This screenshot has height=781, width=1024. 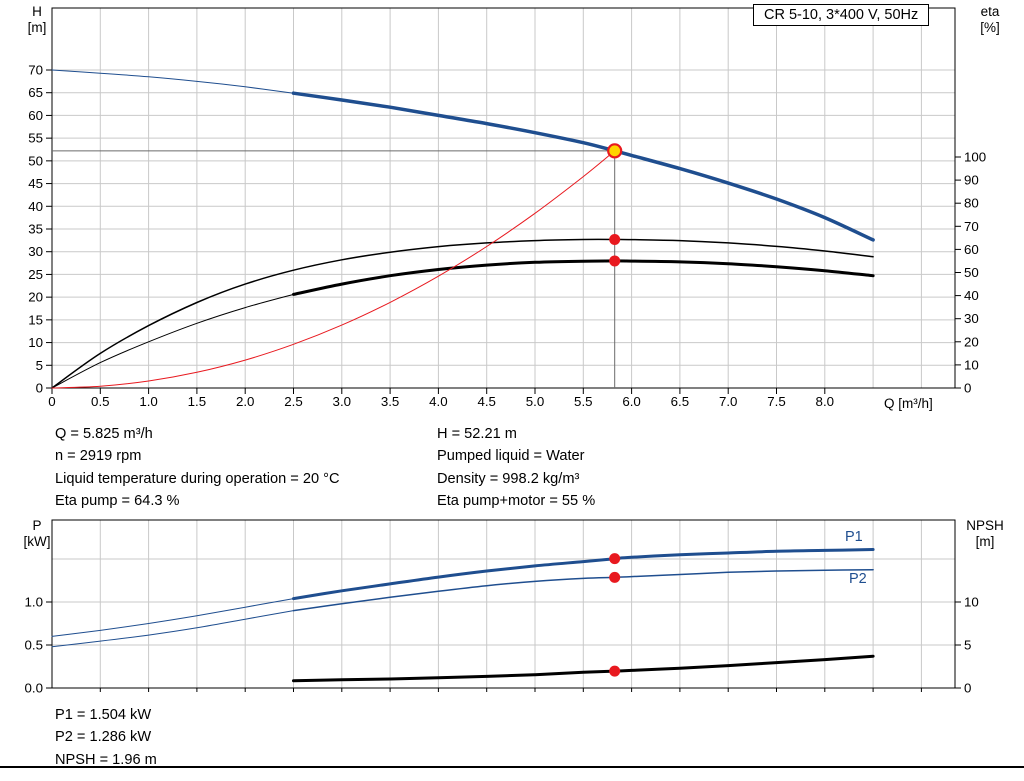 What do you see at coordinates (583, 277) in the screenshot?
I see `eta-pump-motor-curve` at bounding box center [583, 277].